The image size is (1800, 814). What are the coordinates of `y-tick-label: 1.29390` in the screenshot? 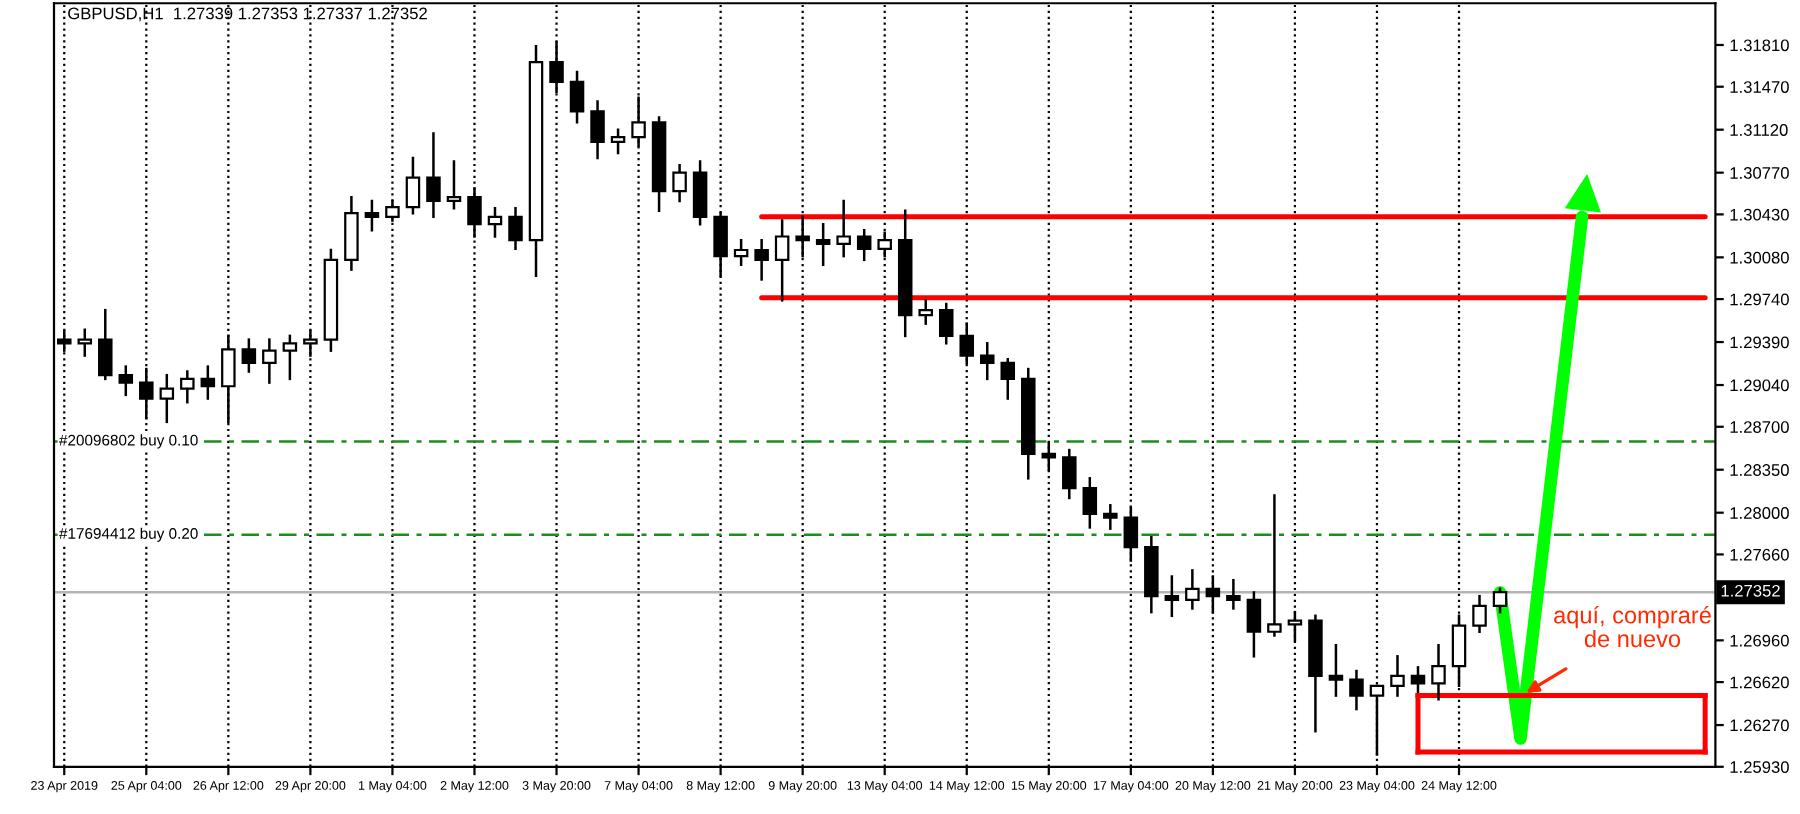 It's located at (1759, 342).